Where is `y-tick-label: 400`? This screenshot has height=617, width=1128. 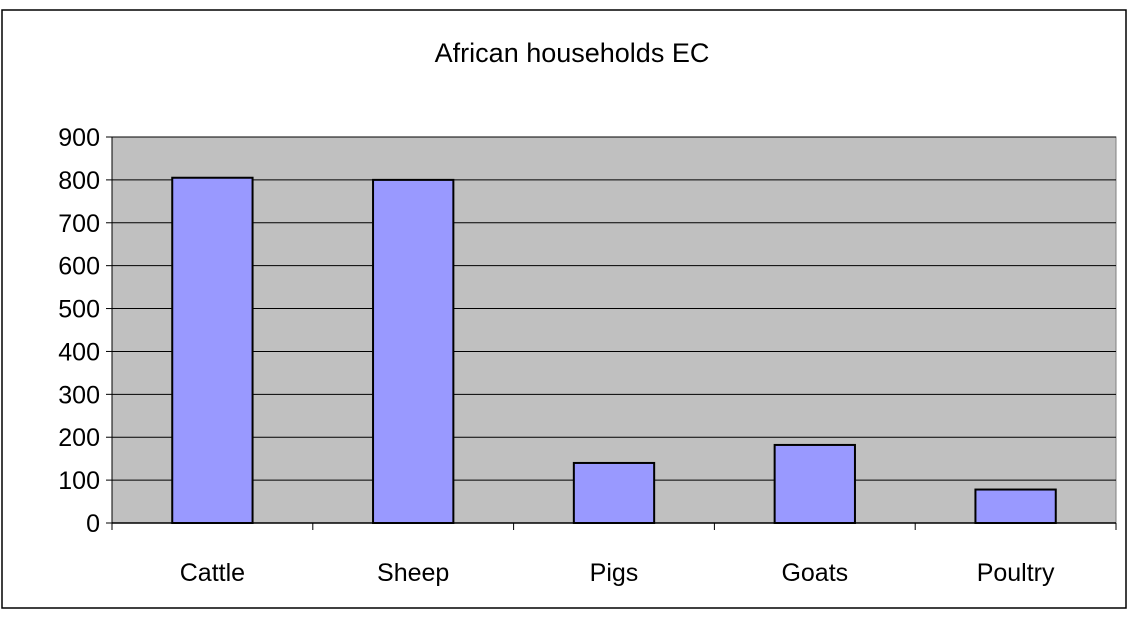 y-tick-label: 400 is located at coordinates (79, 352).